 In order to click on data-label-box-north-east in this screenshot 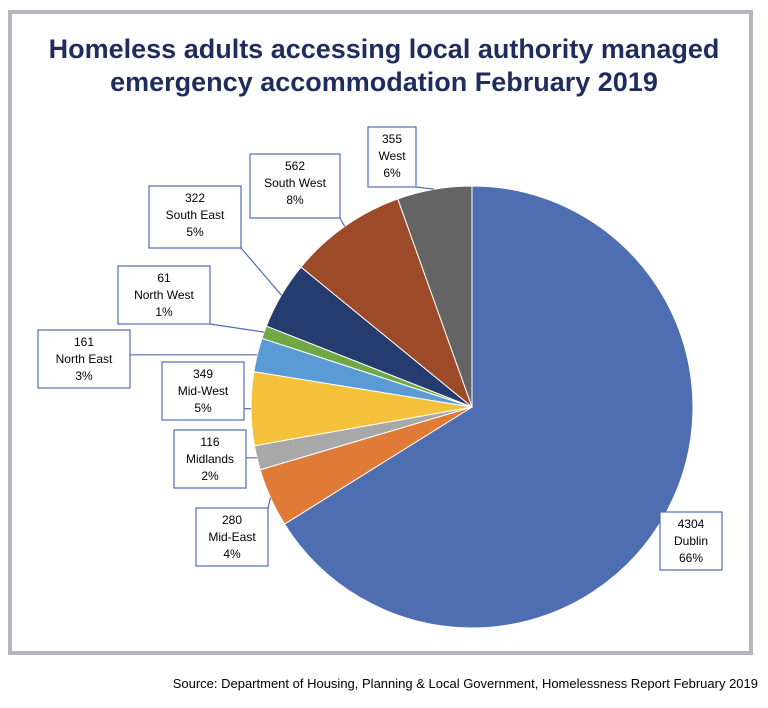, I will do `click(84, 359)`.